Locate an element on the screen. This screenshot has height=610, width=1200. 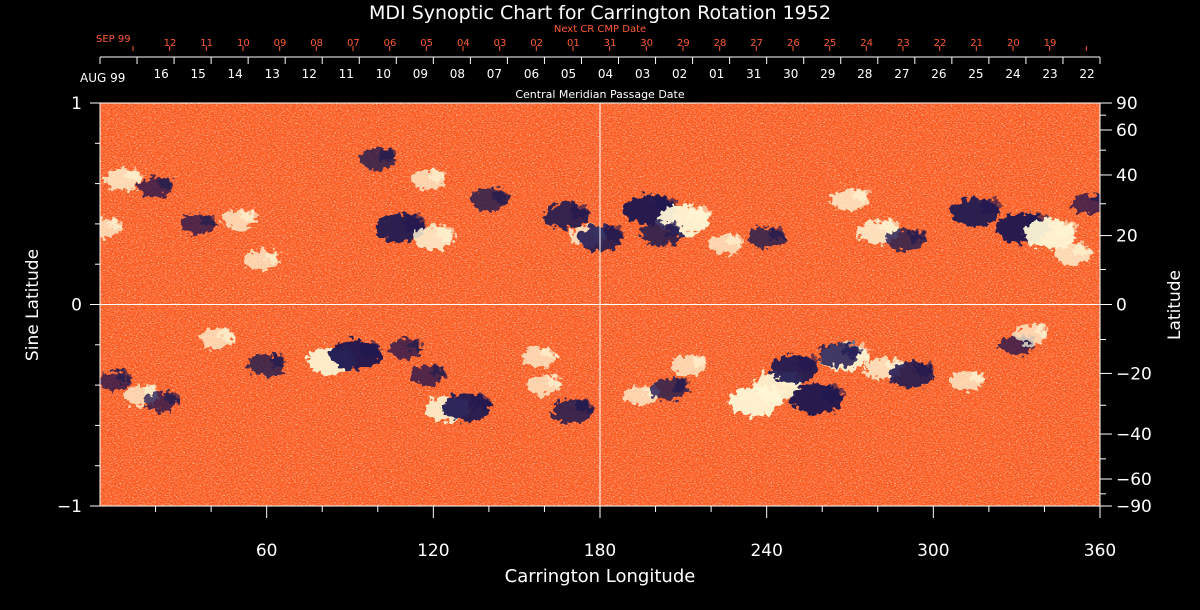
cmp-date-label: 10 is located at coordinates (383, 74).